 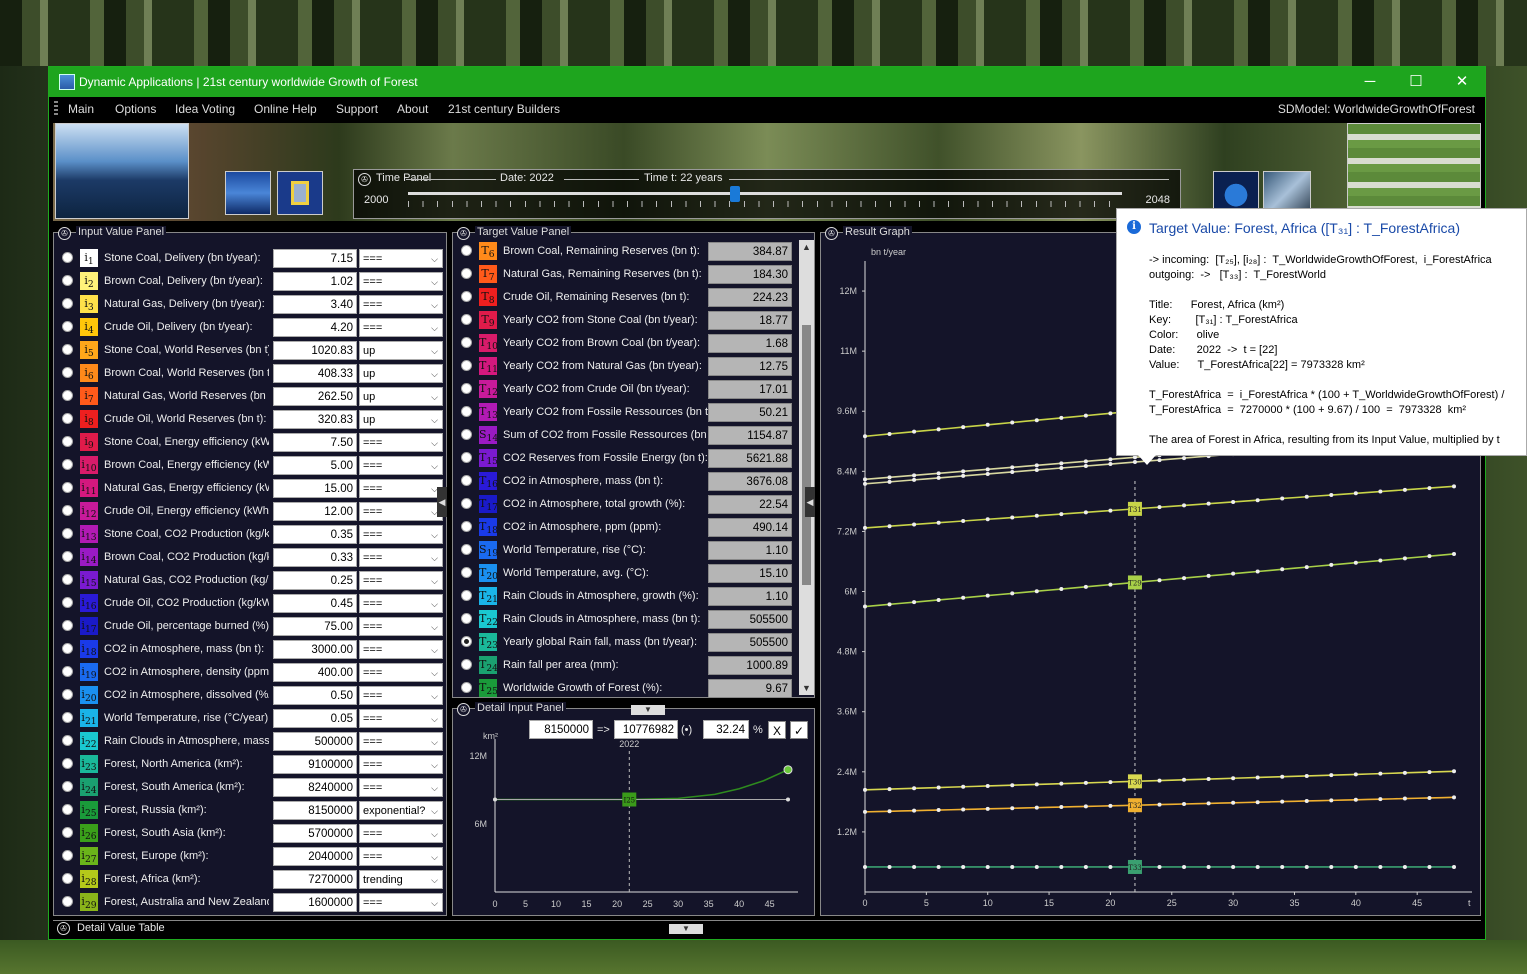 I want to click on target-scrollbar: ▲ ▼, so click(x=806, y=467).